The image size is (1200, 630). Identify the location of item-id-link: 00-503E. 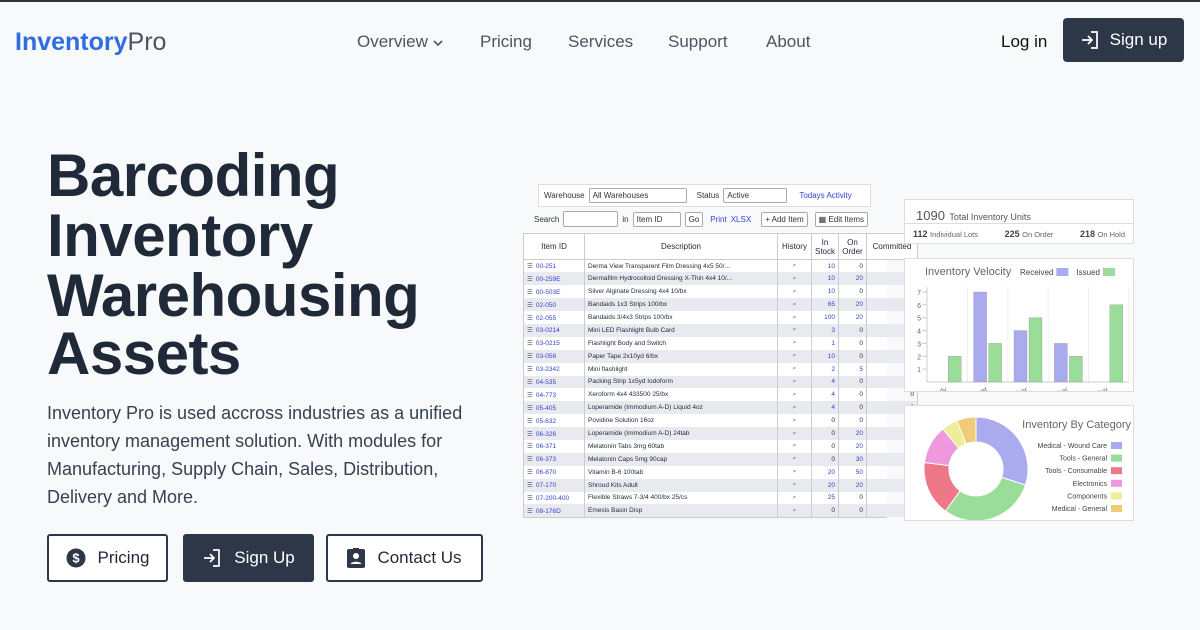
(548, 292).